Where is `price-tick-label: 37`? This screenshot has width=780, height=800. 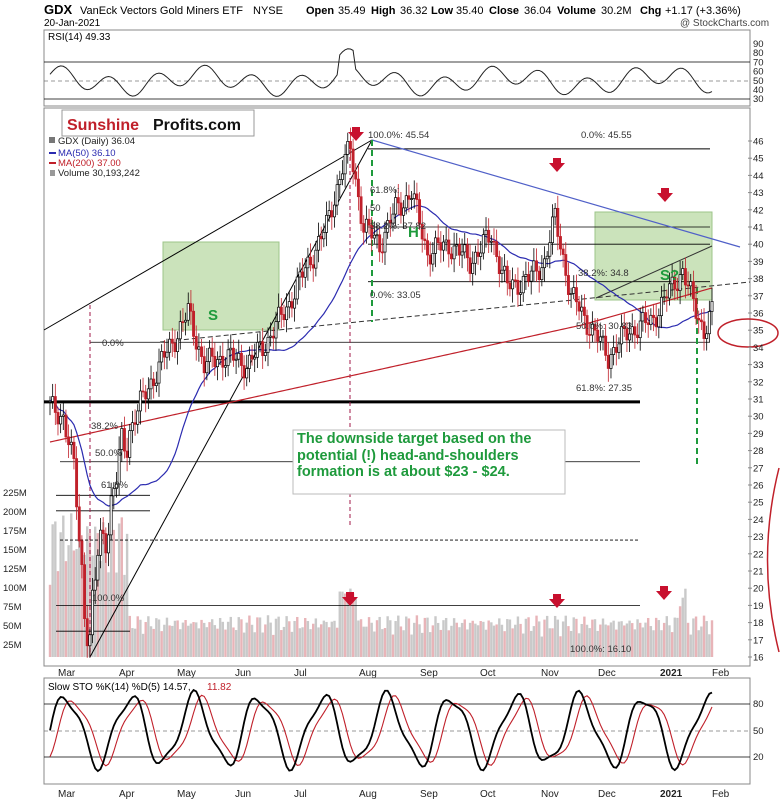
price-tick-label: 37 is located at coordinates (758, 296).